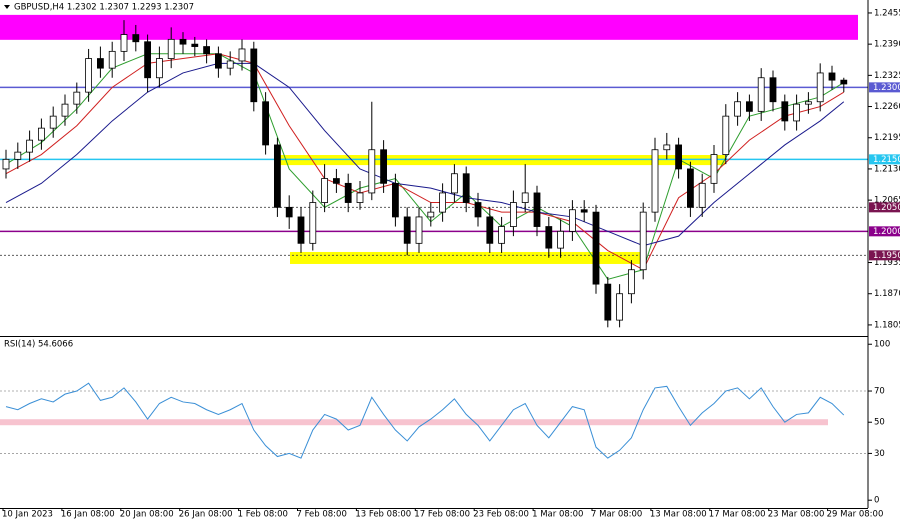 This screenshot has height=521, width=900. I want to click on level-label: 1.2050, so click(886, 208).